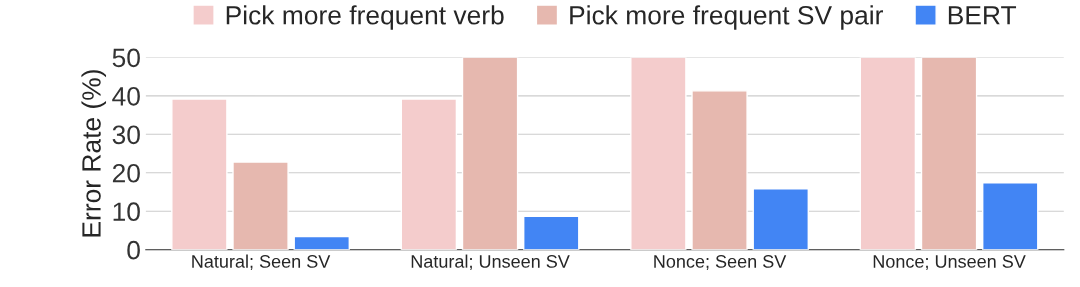 This screenshot has height=287, width=1080. Describe the element at coordinates (365, 17) in the screenshot. I see `legend-label: Pick more frequent verb` at that location.